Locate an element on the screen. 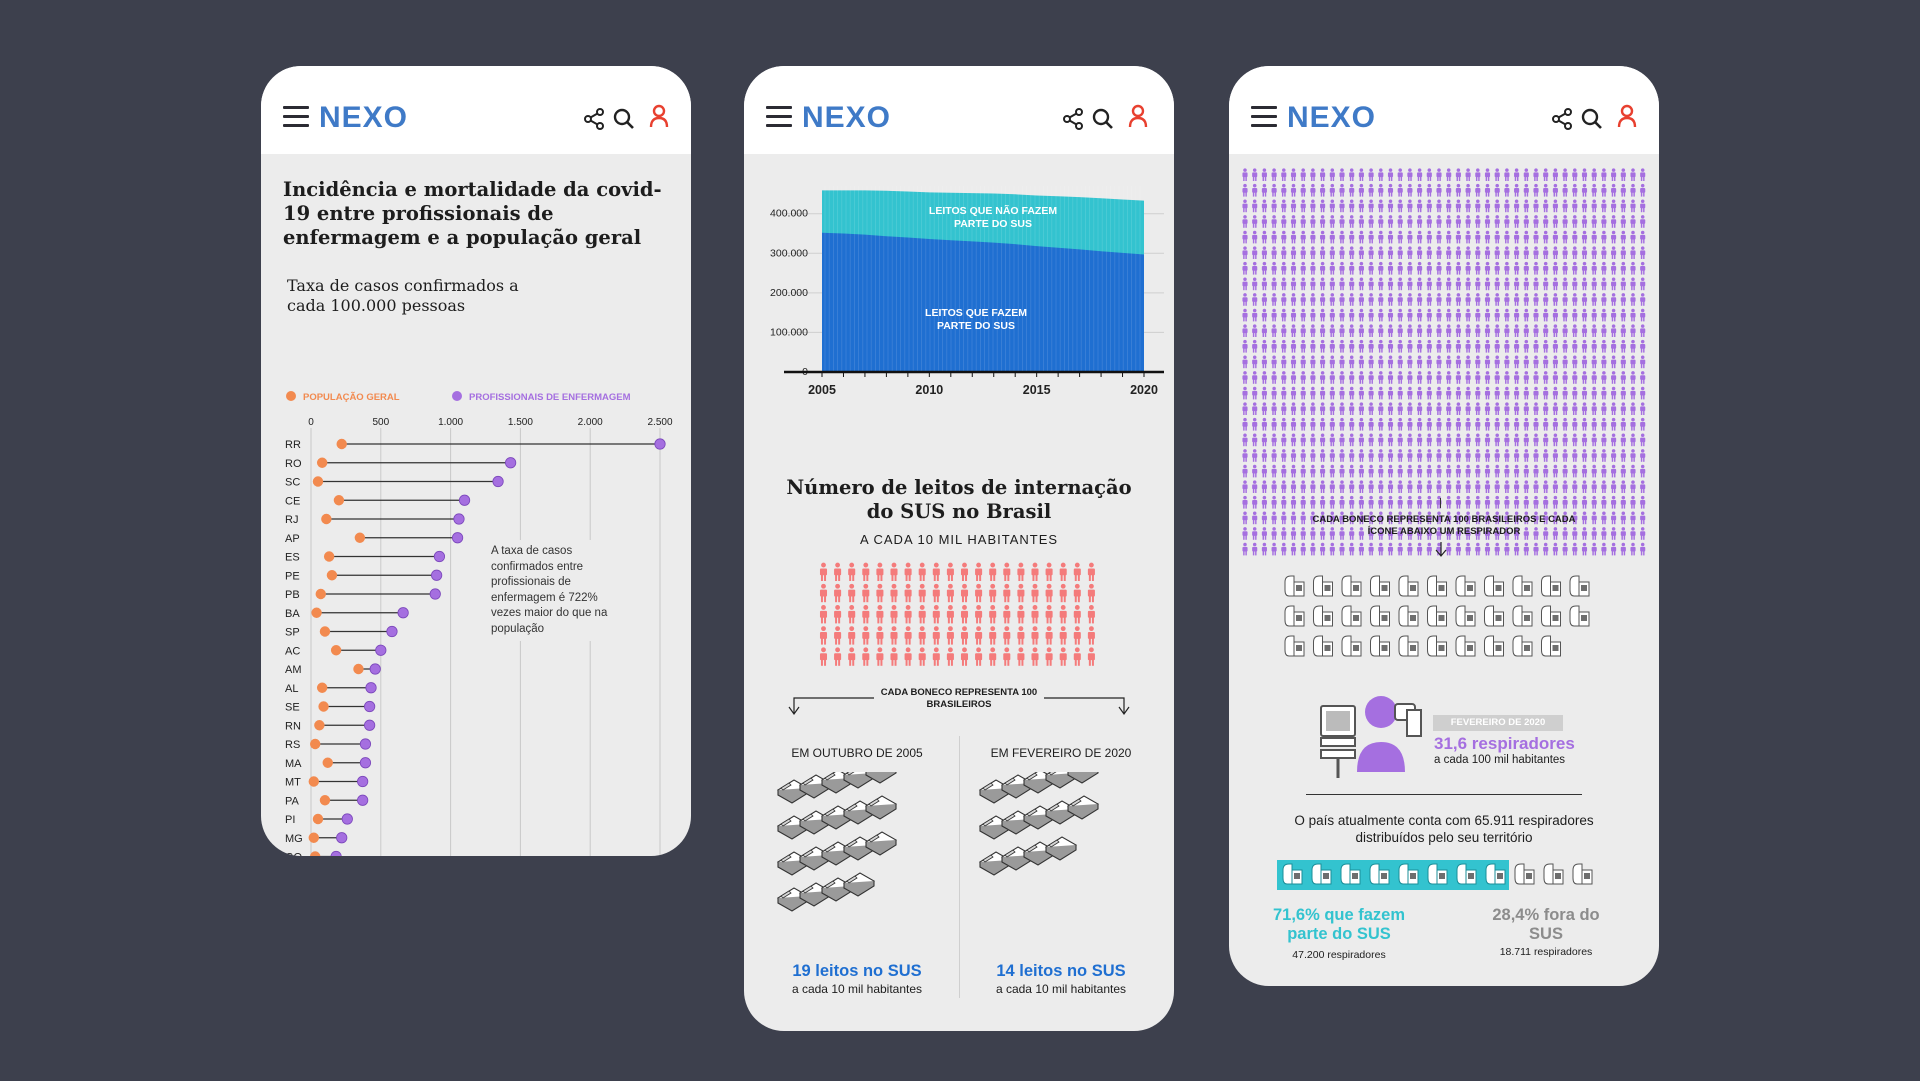 Image resolution: width=1920 pixels, height=1081 pixels. row-label: RO is located at coordinates (293, 464).